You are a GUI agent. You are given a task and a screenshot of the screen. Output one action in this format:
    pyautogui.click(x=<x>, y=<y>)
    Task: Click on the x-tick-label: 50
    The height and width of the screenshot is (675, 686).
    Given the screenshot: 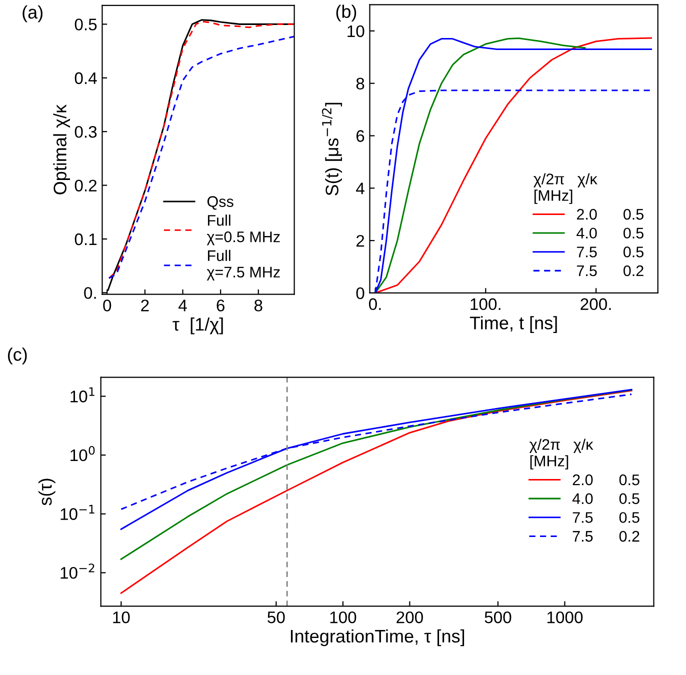 What is the action you would take?
    pyautogui.click(x=276, y=617)
    